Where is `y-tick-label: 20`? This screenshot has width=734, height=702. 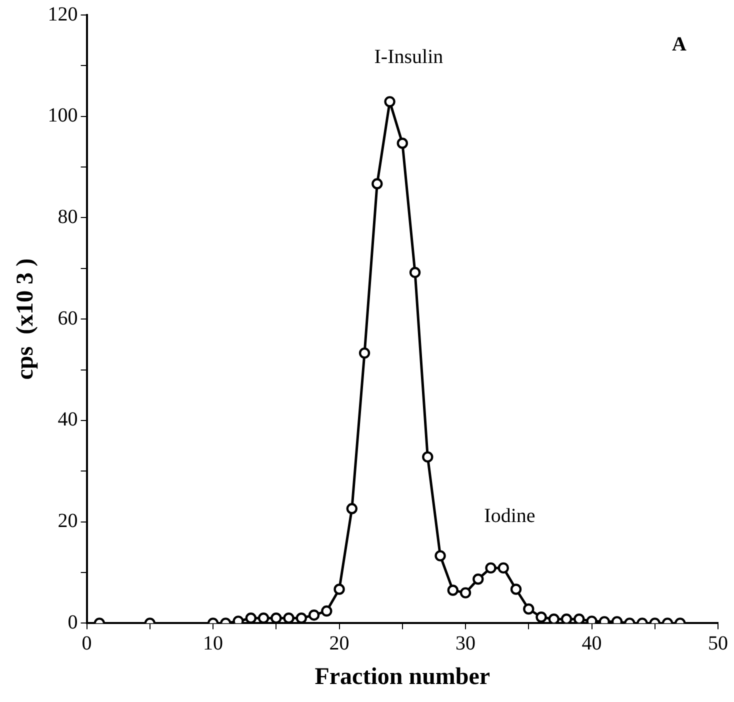 y-tick-label: 20 is located at coordinates (68, 521).